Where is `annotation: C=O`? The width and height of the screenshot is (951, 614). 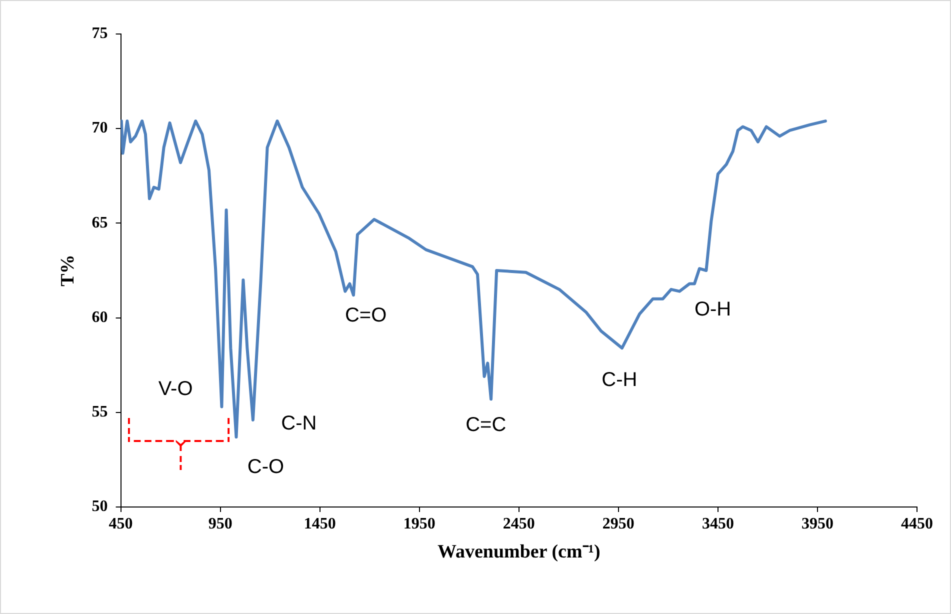
annotation: C=O is located at coordinates (365, 315).